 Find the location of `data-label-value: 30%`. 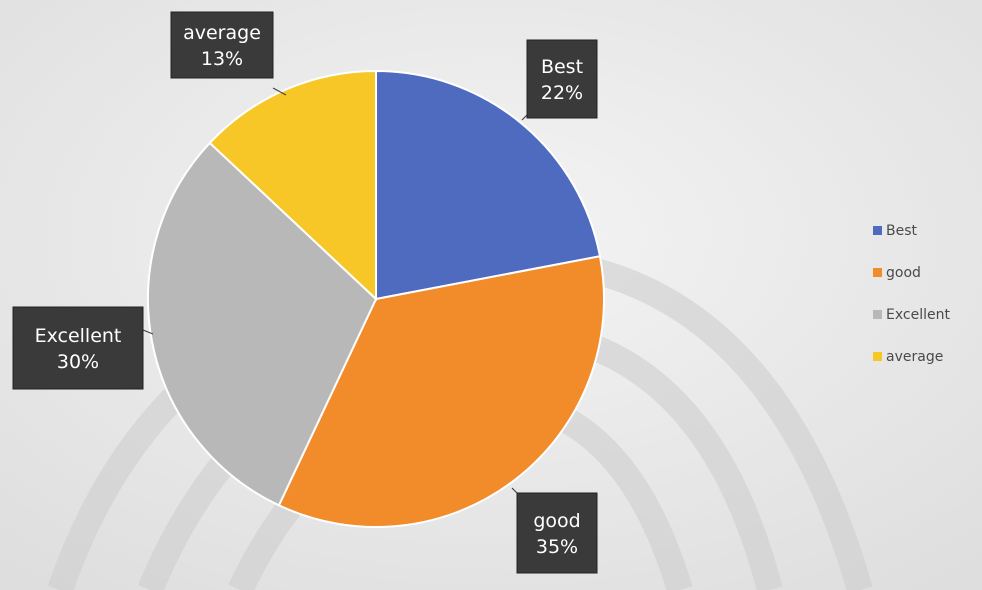

data-label-value: 30% is located at coordinates (78, 362).